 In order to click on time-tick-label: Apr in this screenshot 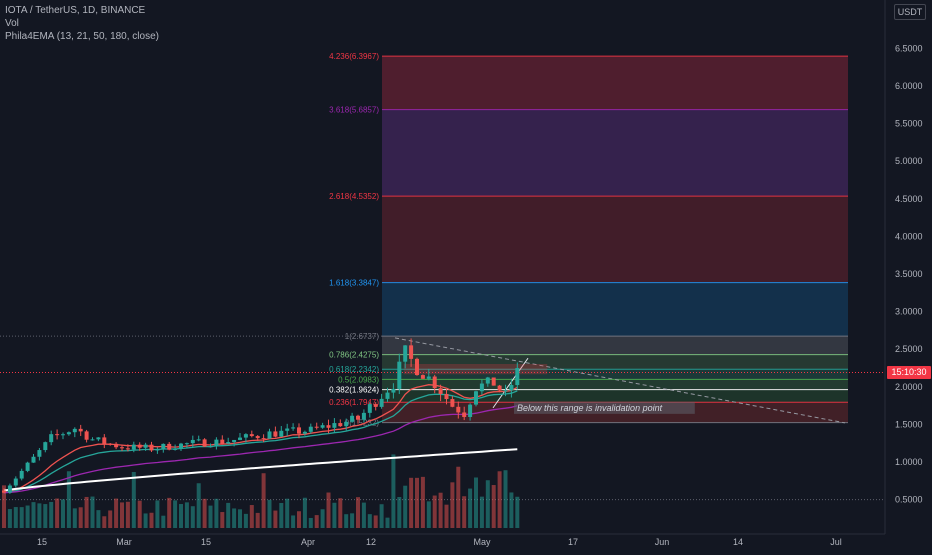, I will do `click(308, 542)`.